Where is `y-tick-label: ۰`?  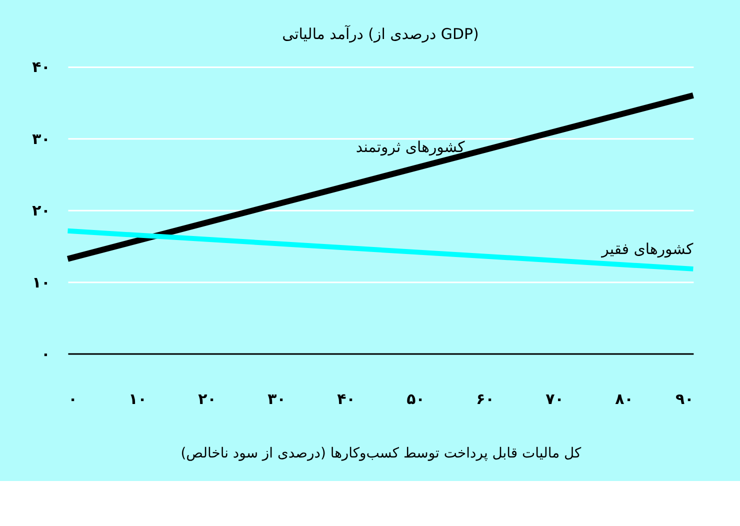 y-tick-label: ۰ is located at coordinates (45, 354).